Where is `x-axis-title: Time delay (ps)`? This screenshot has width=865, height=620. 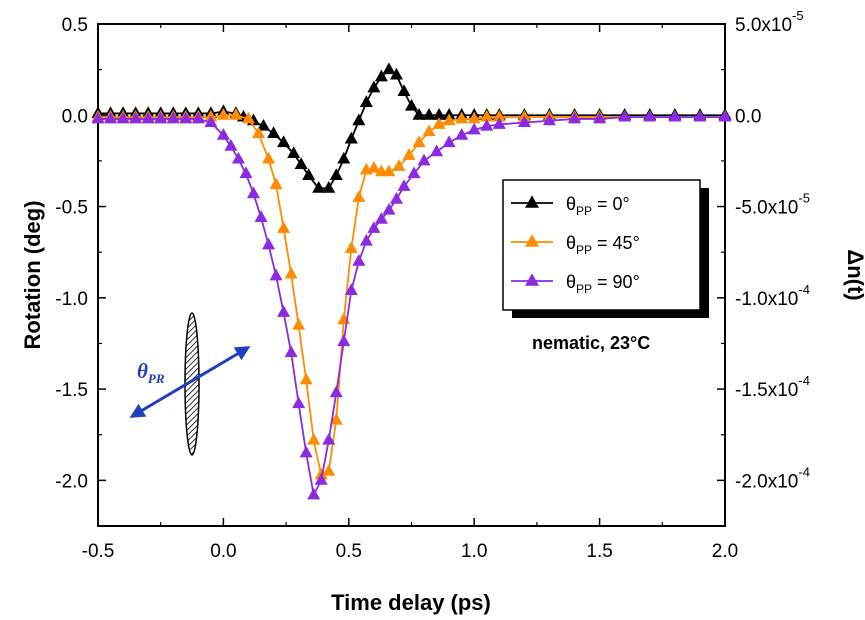
x-axis-title: Time delay (ps) is located at coordinates (411, 602).